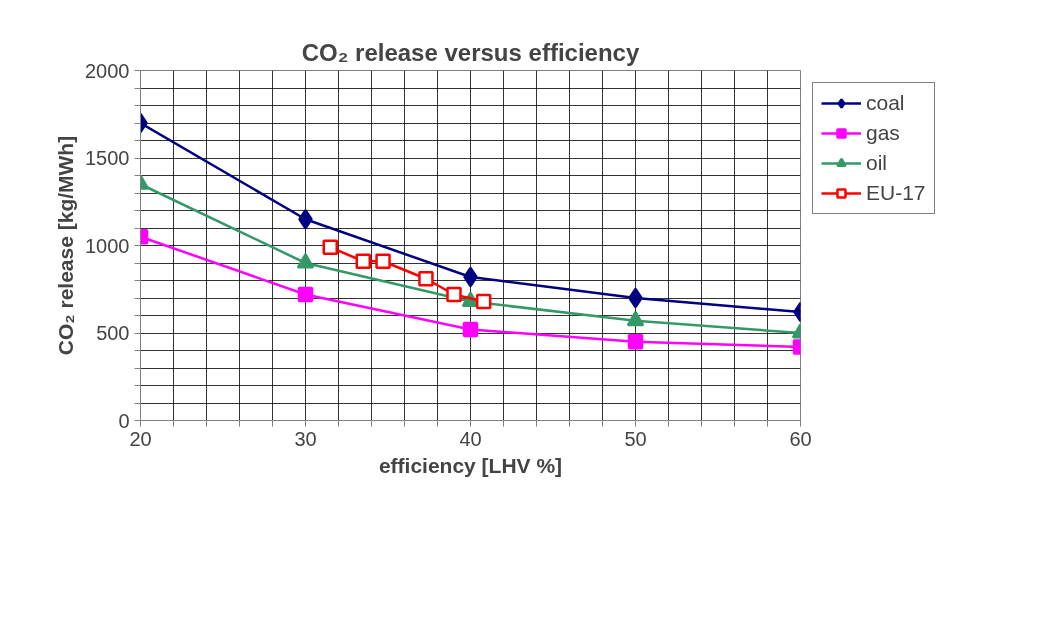 The image size is (1039, 620). What do you see at coordinates (305, 438) in the screenshot?
I see `x-tick-label: 30` at bounding box center [305, 438].